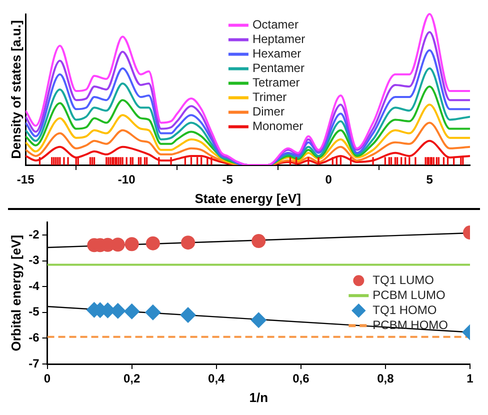 The image size is (488, 415). Describe the element at coordinates (228, 179) in the screenshot. I see `x-tick-label: -5` at that location.